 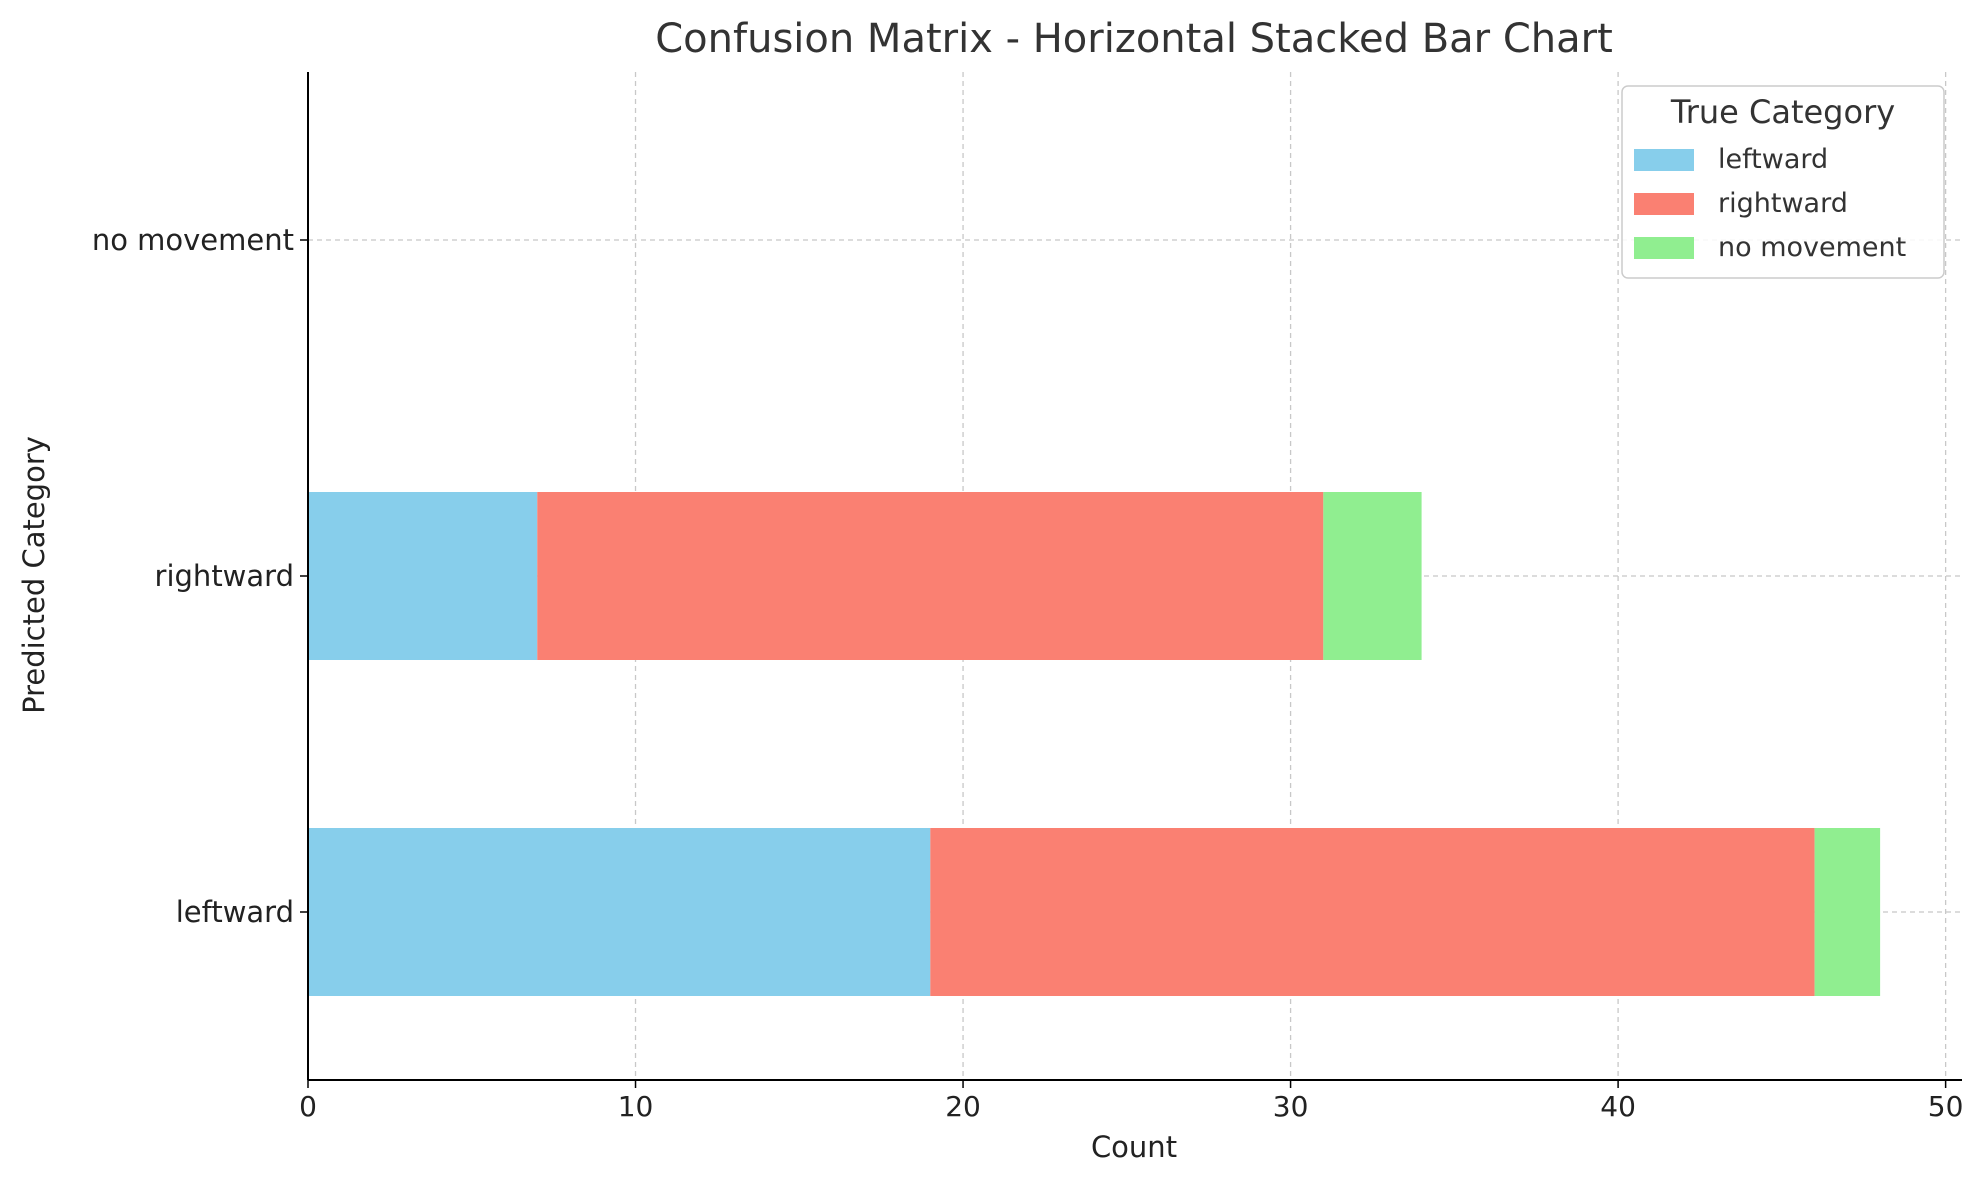 What do you see at coordinates (308, 1106) in the screenshot?
I see `x-tick-label: 0` at bounding box center [308, 1106].